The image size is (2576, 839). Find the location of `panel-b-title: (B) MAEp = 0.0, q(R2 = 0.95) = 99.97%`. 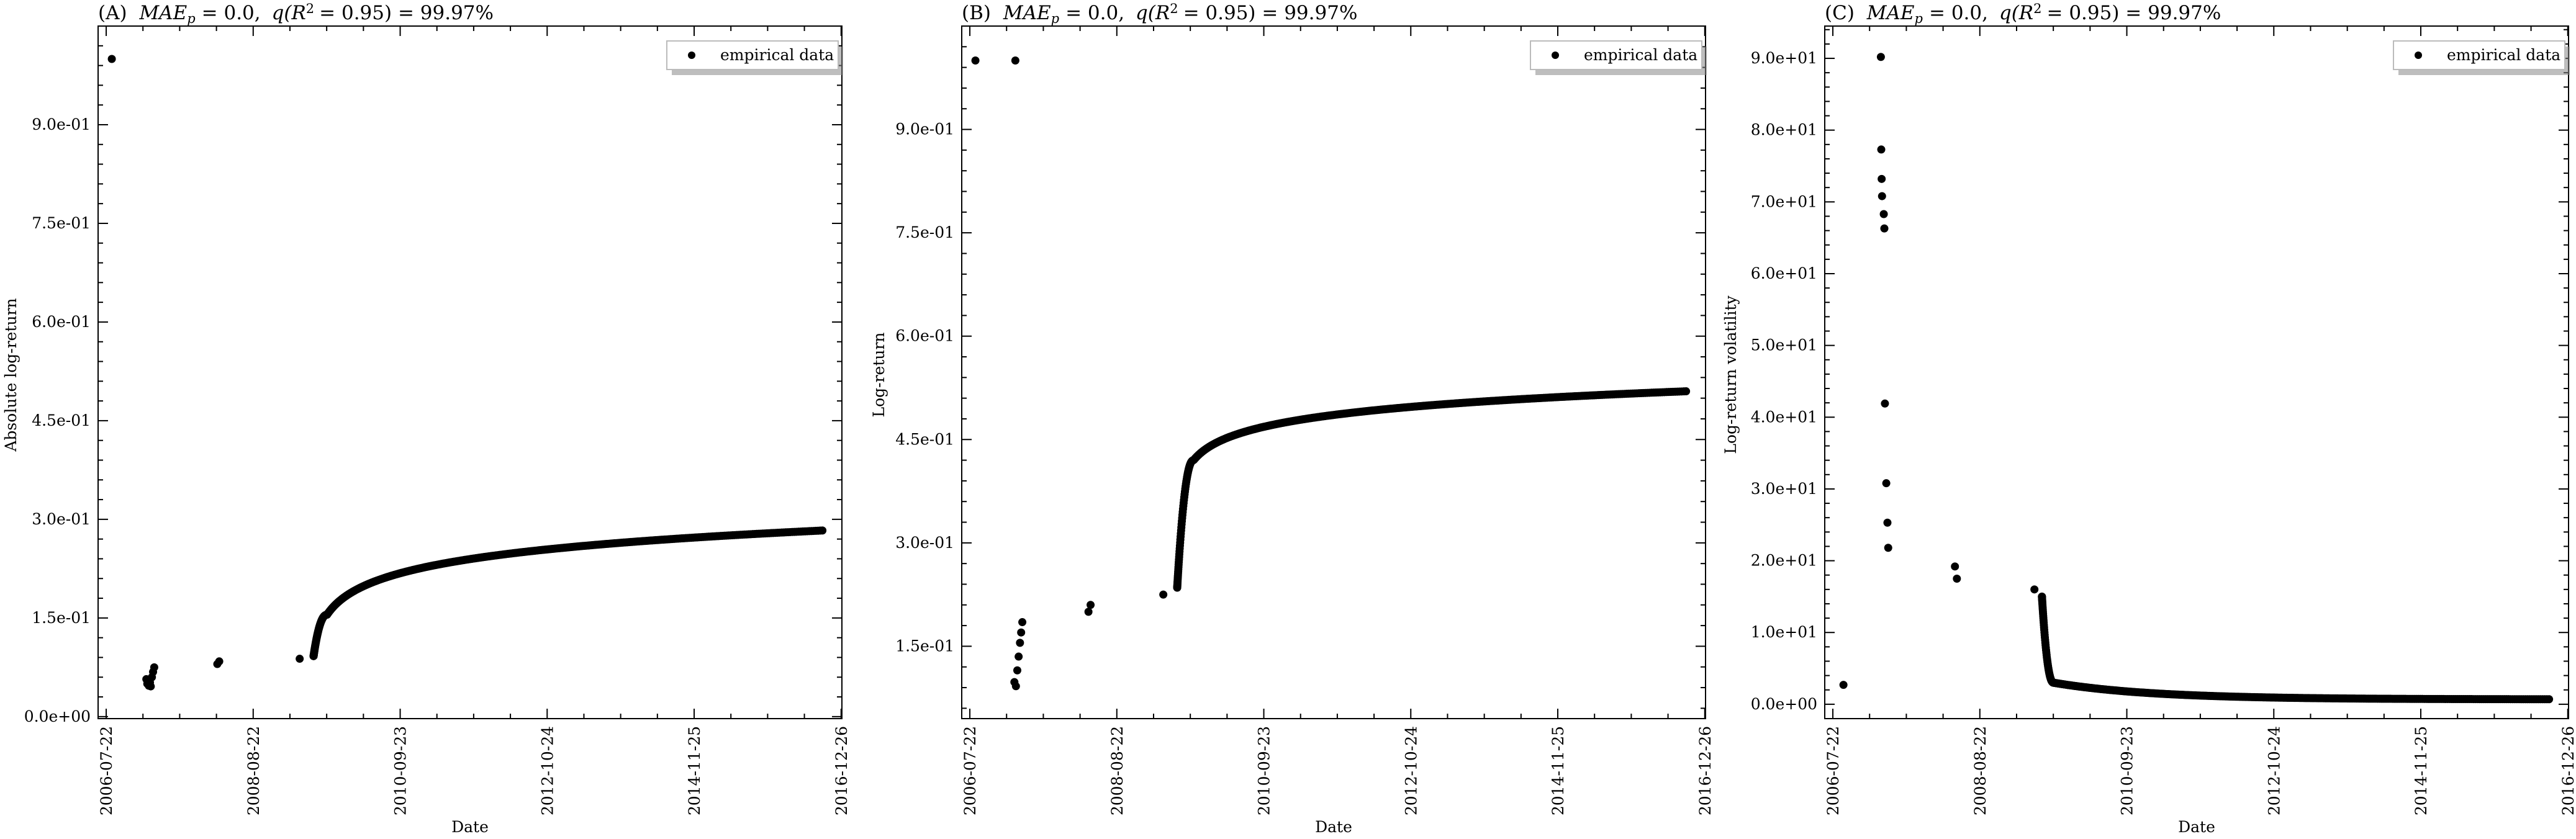

panel-b-title: (B) MAEp = 0.0, q(R2 = 0.95) = 99.97% is located at coordinates (1159, 14).